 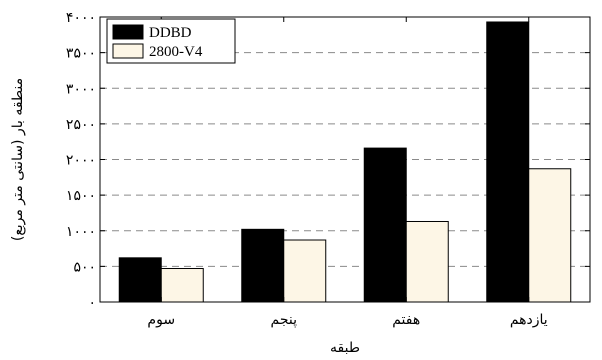 What do you see at coordinates (81, 125) in the screenshot?
I see `y-tick-label: ۲۵۰۰` at bounding box center [81, 125].